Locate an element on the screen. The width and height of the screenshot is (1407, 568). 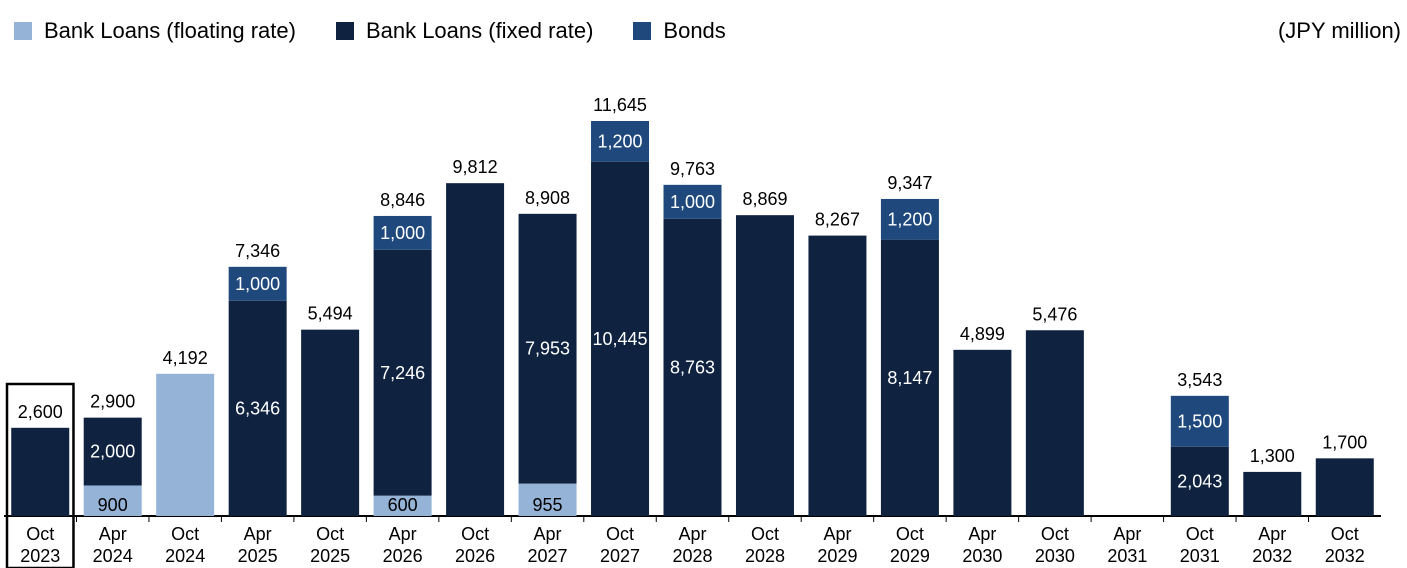
segment-label-fixed-16: 2,043 is located at coordinates (1199, 481).